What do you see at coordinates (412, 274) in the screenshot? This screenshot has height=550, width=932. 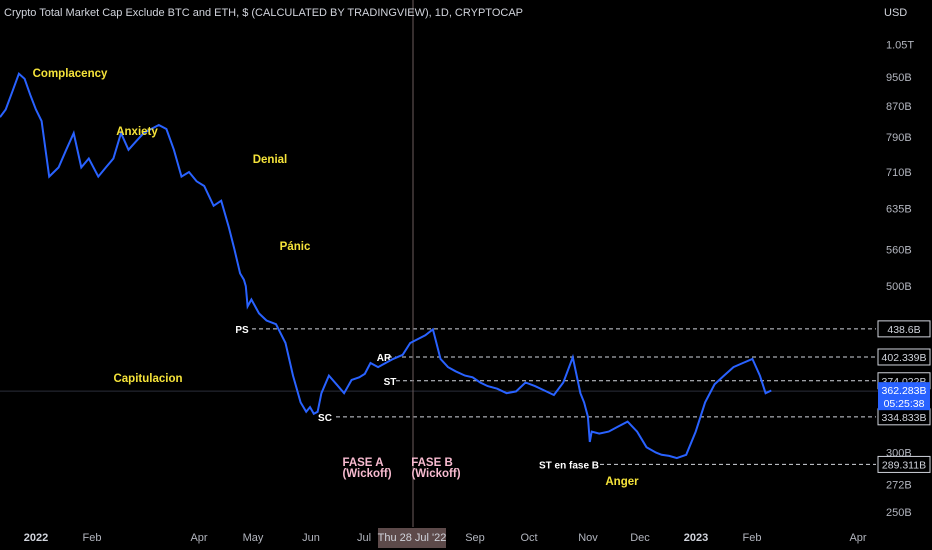 I see `vertical-crosshair-line: Thu 28 Jul '22` at bounding box center [412, 274].